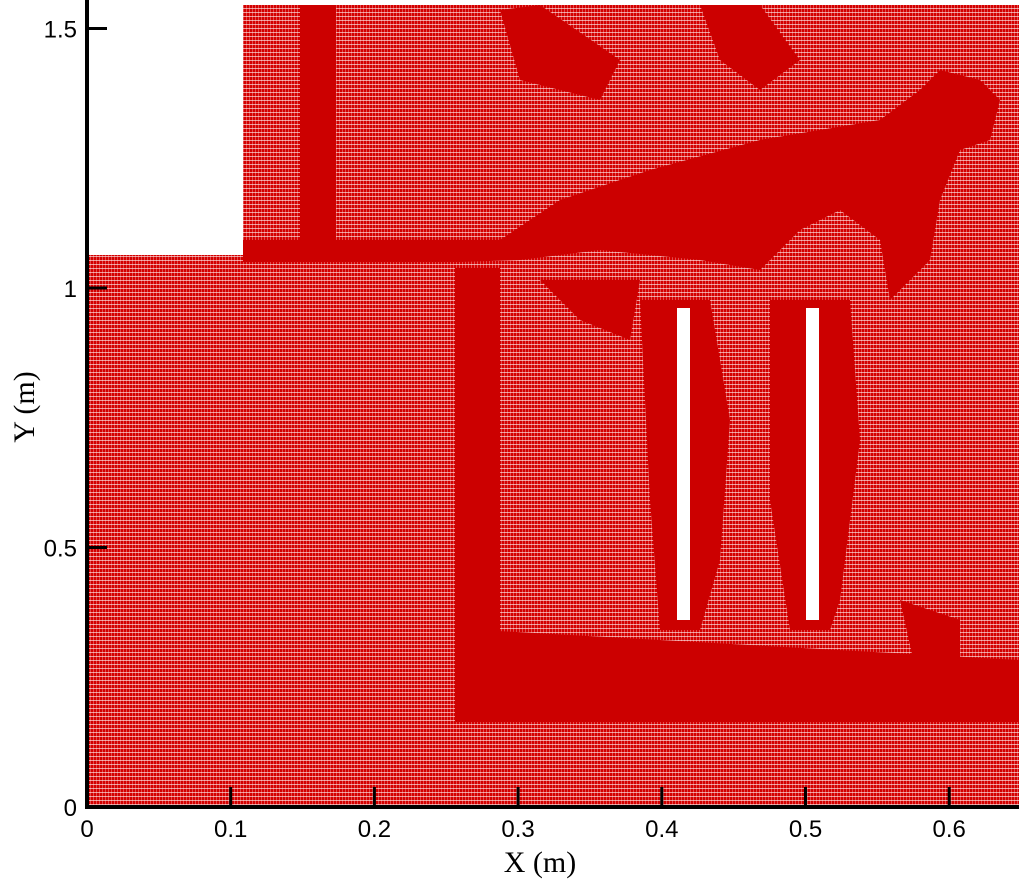  I want to click on x-tick-label: 0.3, so click(517, 829).